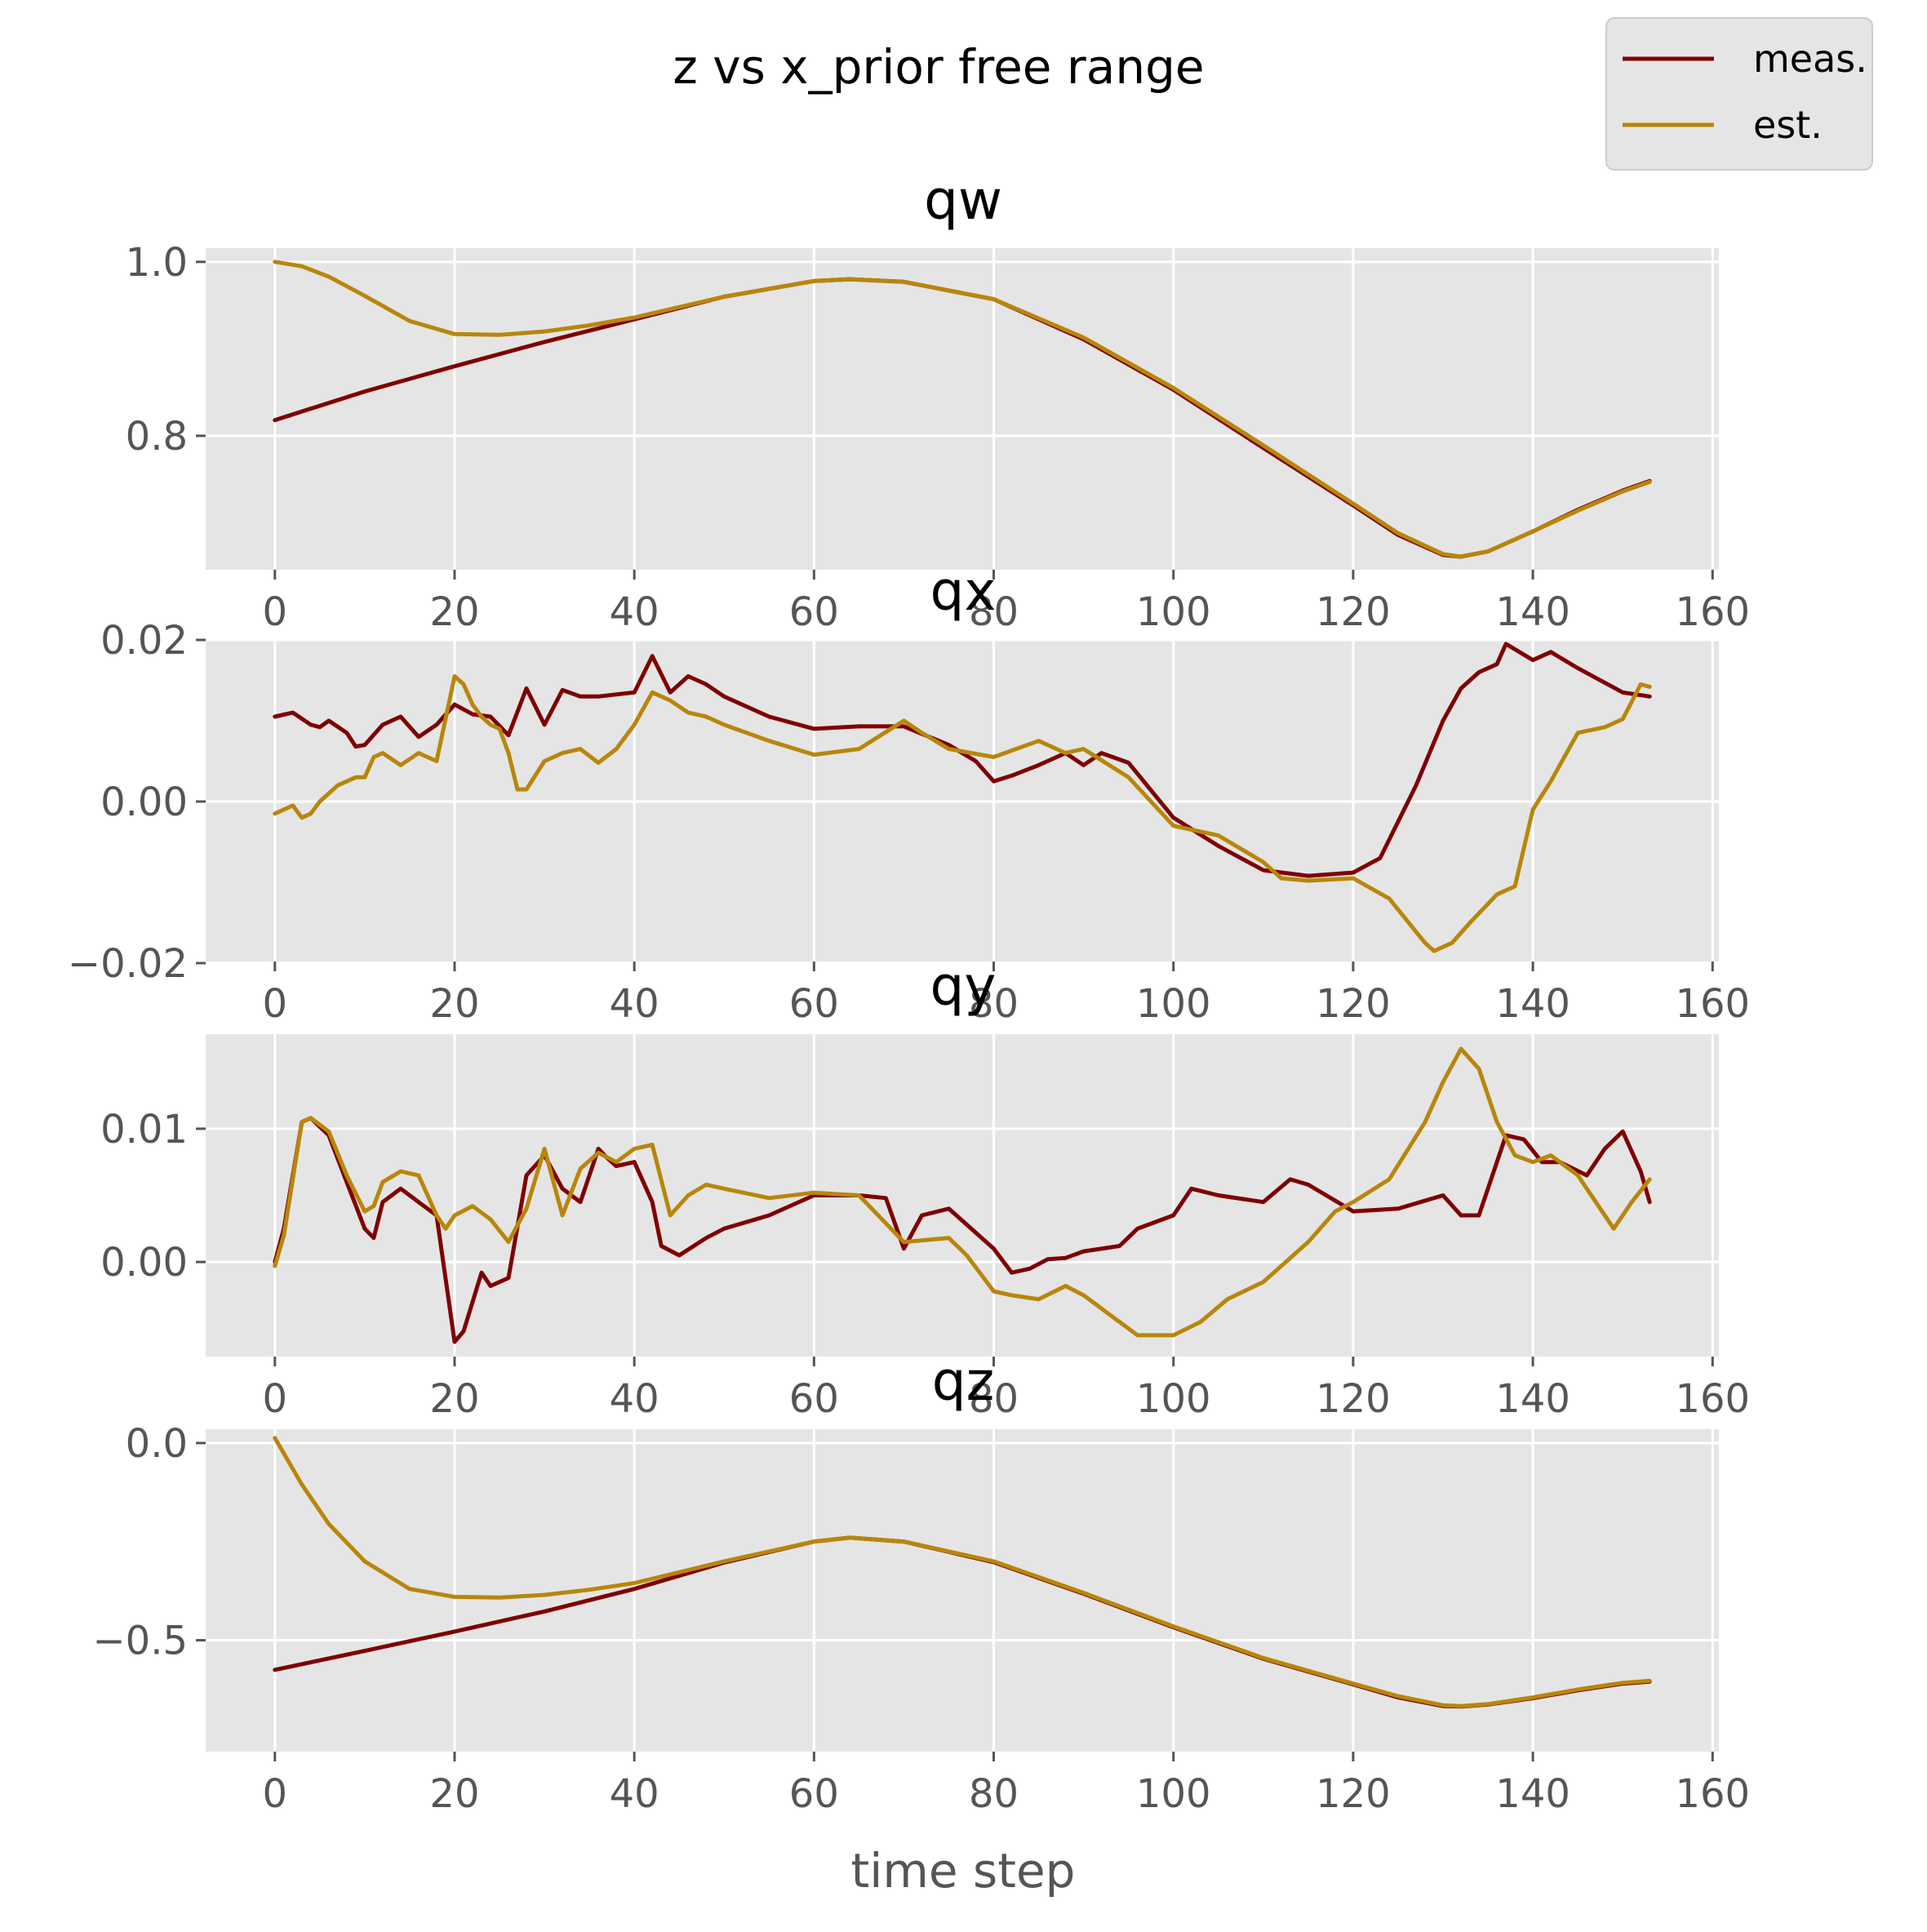 This screenshot has width=1927, height=1932. I want to click on panel-title: qy, so click(963, 986).